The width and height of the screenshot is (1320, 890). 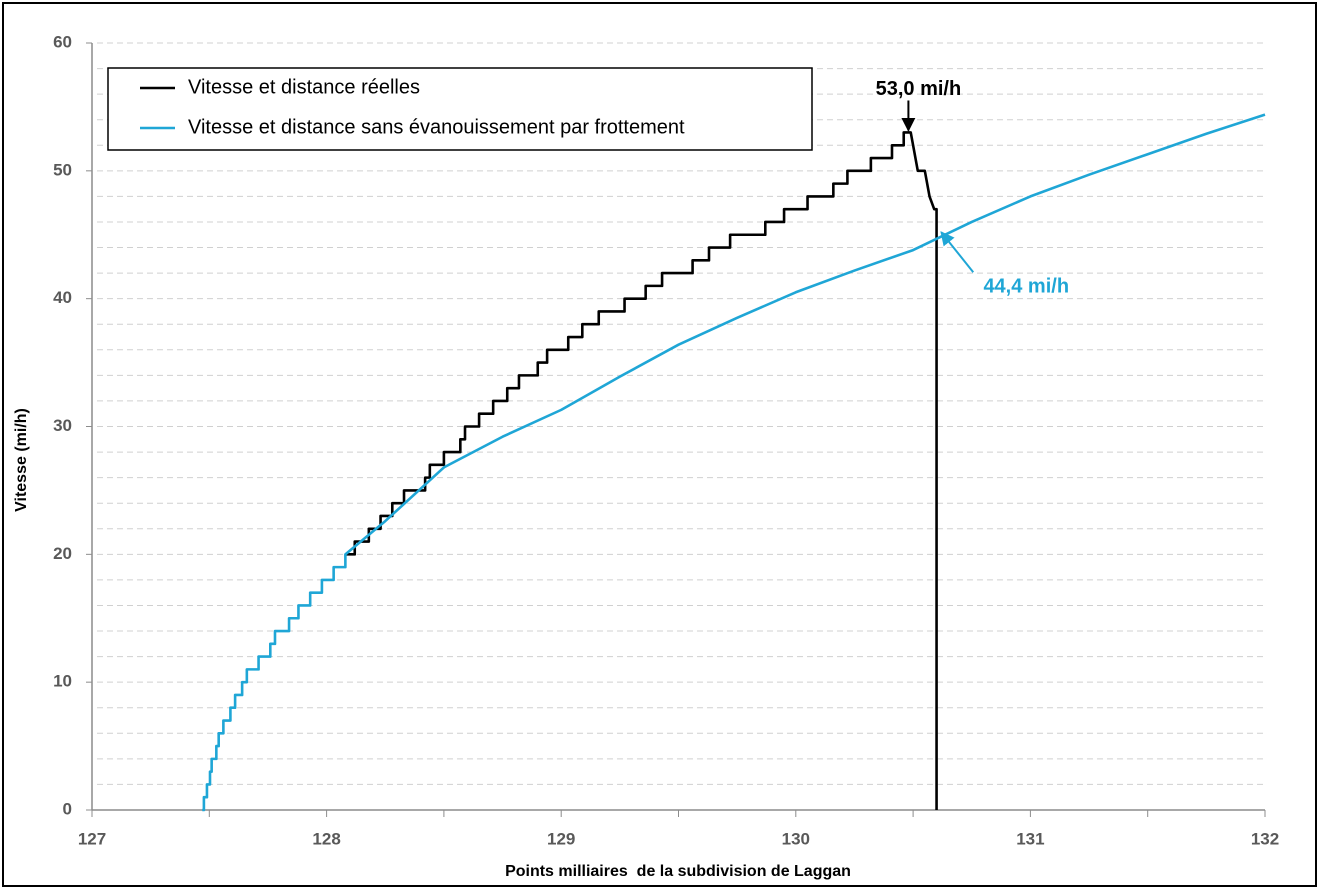 I want to click on annotation-label: 44,4 mi/h, so click(x=1026, y=286).